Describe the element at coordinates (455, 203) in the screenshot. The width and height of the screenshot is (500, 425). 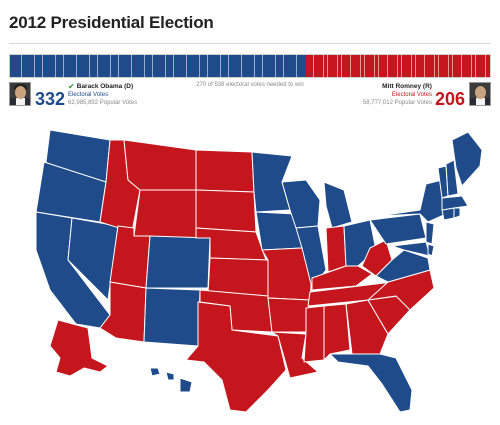
I see `state-massachusetts` at that location.